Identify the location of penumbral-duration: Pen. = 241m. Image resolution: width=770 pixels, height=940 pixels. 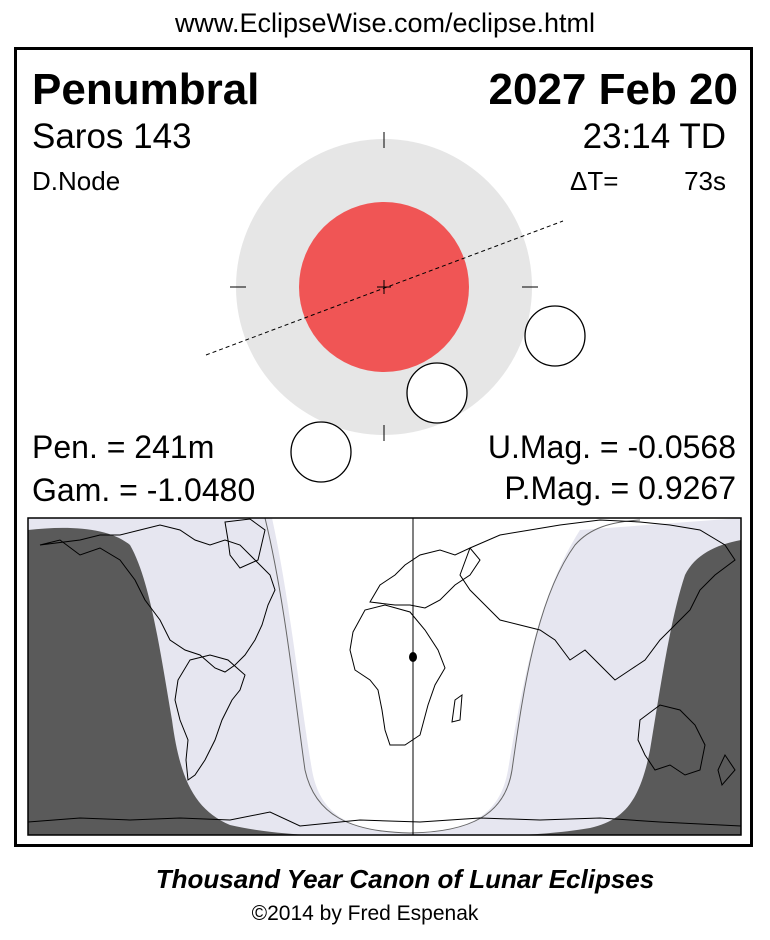
(123, 447).